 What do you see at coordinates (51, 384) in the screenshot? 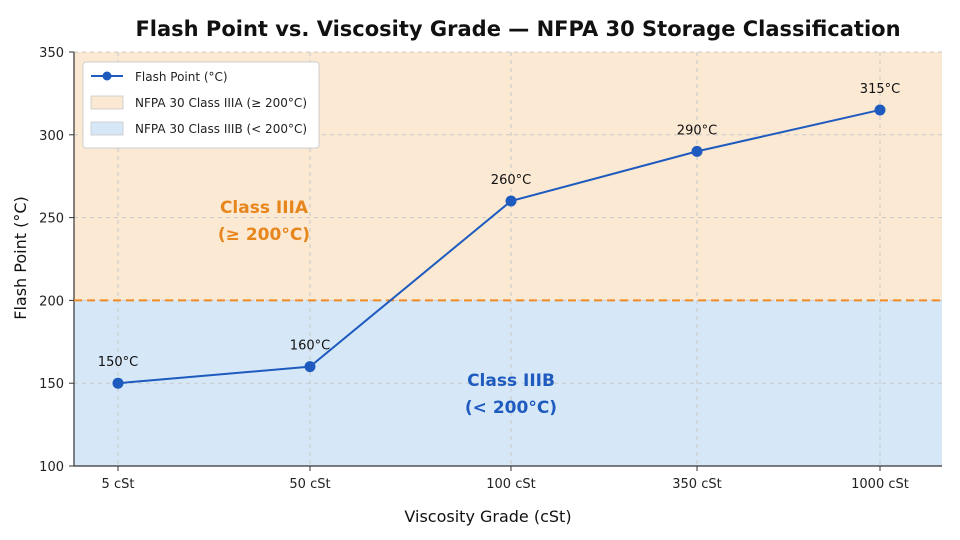
I see `y-tick-label: 150` at bounding box center [51, 384].